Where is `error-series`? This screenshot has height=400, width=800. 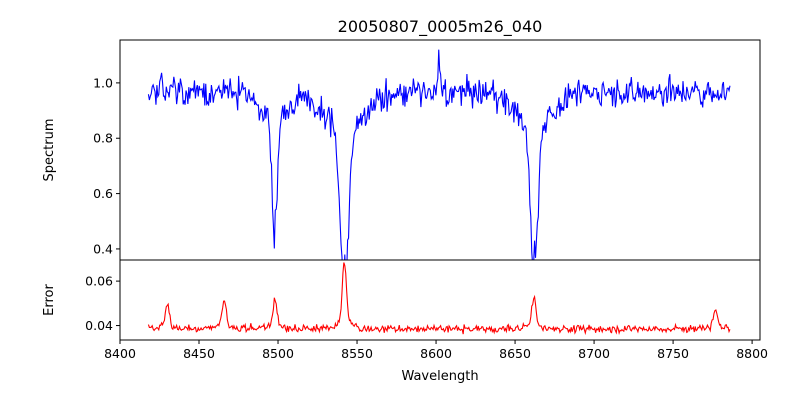 error-series is located at coordinates (439, 299).